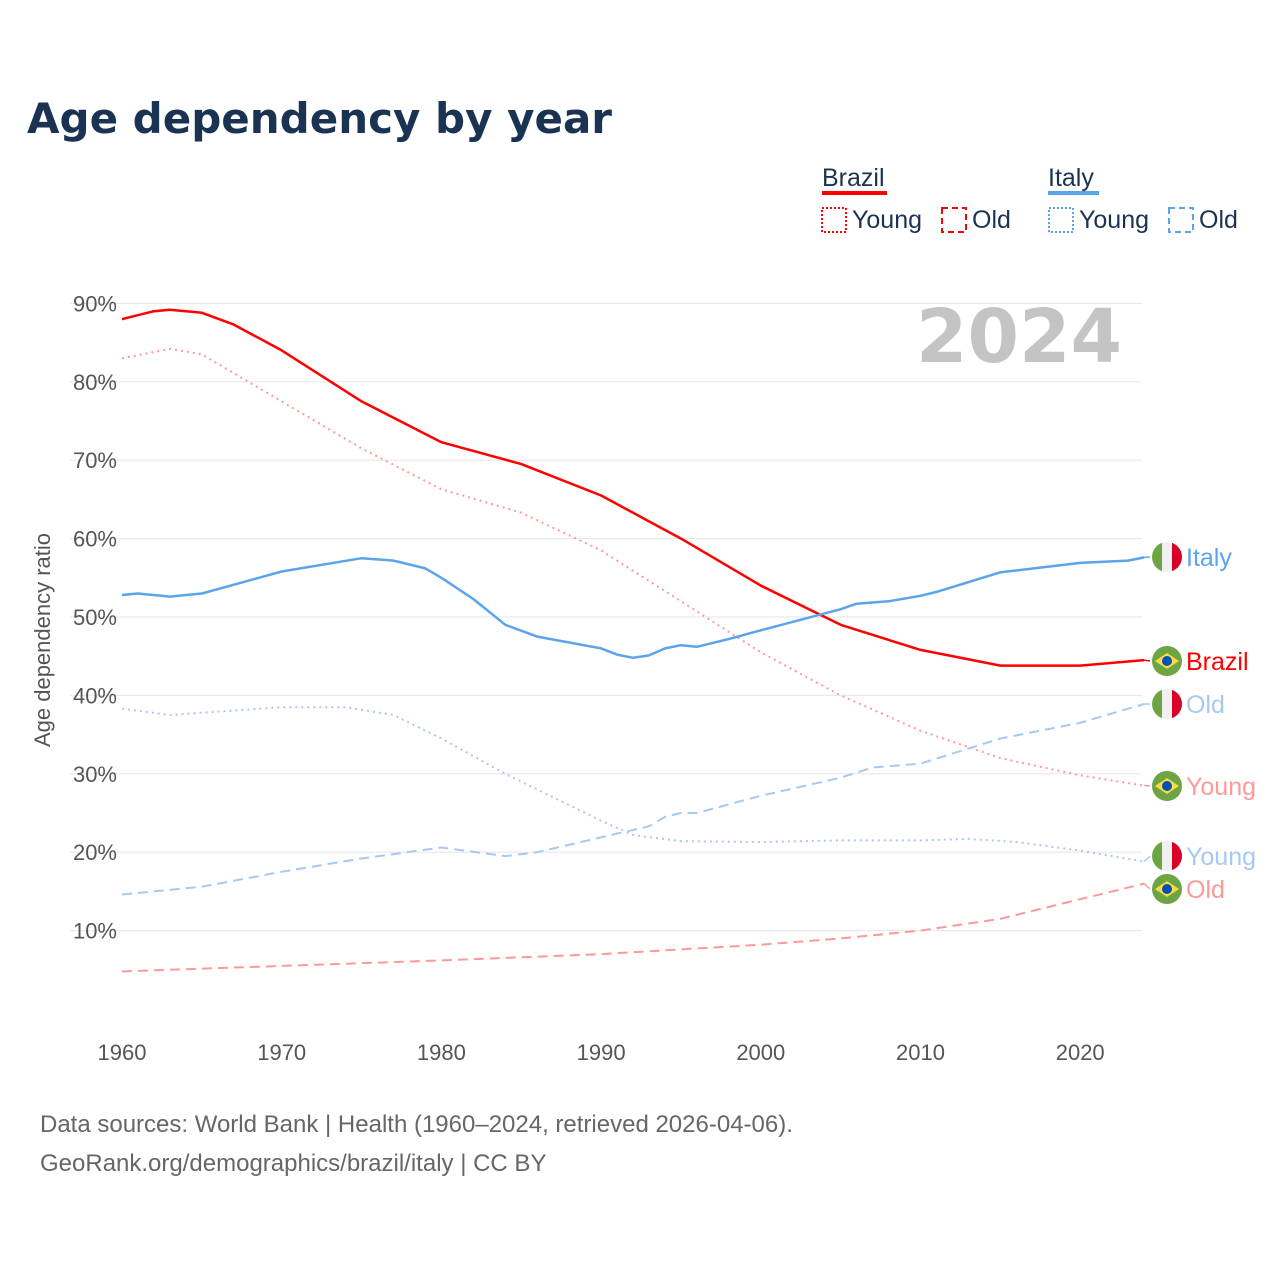 The height and width of the screenshot is (1280, 1280). I want to click on x-tick-label: 2000, so click(760, 1052).